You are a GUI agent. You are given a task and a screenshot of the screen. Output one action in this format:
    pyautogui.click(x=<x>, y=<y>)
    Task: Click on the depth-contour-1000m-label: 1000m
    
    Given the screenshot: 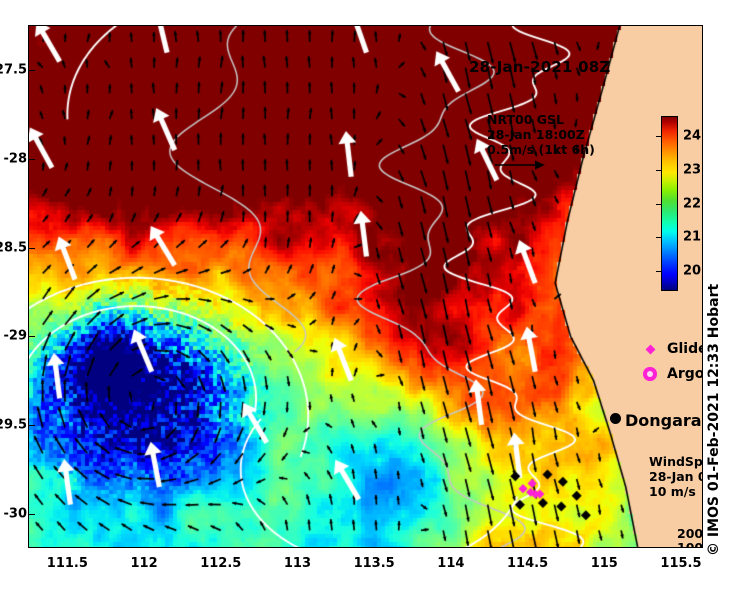 What is the action you would take?
    pyautogui.click(x=690, y=544)
    